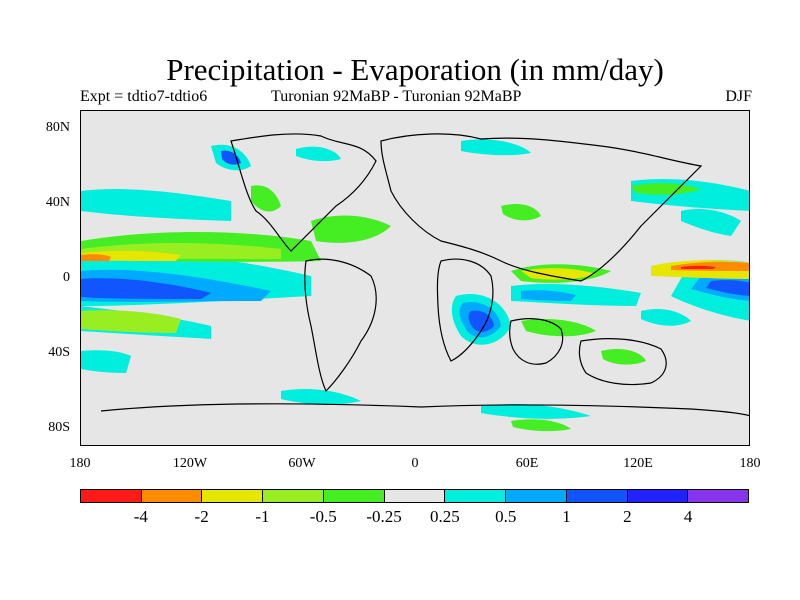  I want to click on x-tick-120e: 120E, so click(638, 463).